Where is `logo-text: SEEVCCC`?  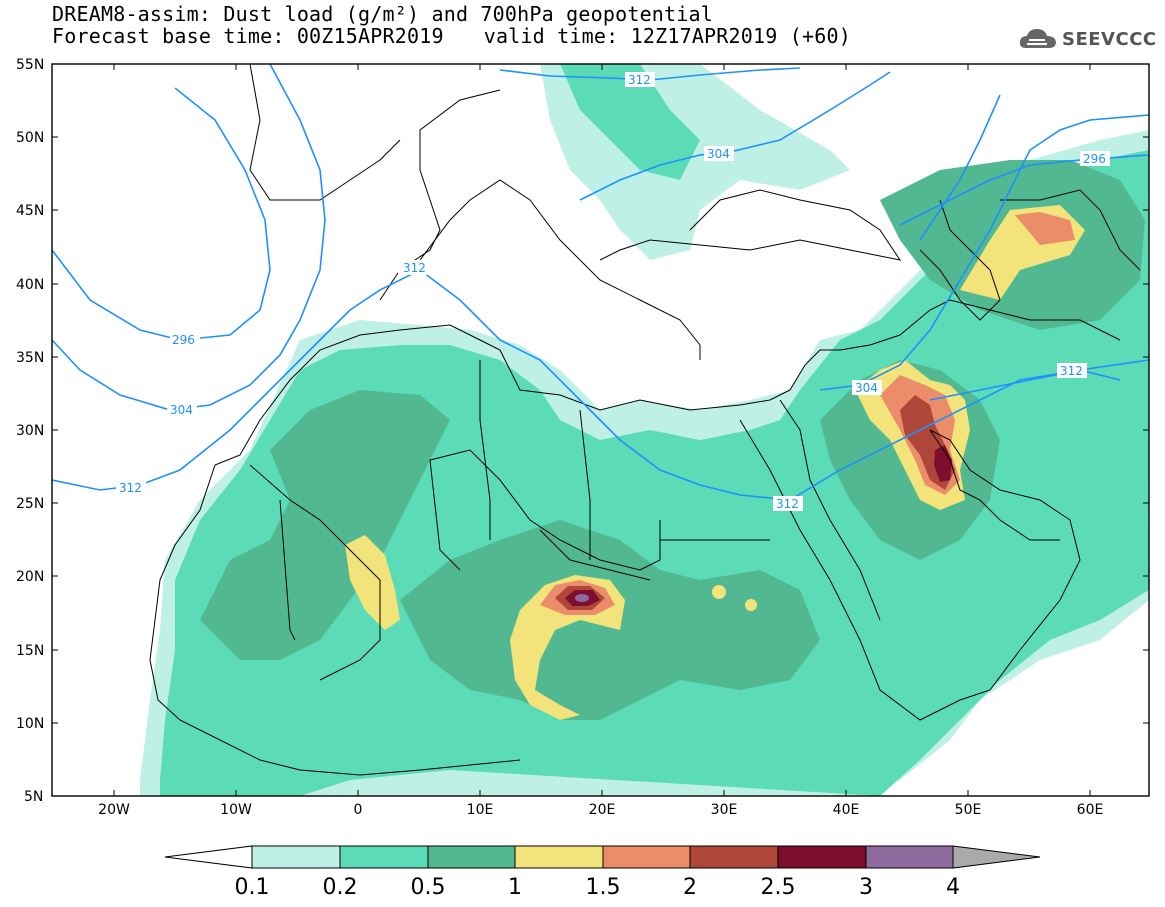 logo-text: SEEVCCC is located at coordinates (1109, 39).